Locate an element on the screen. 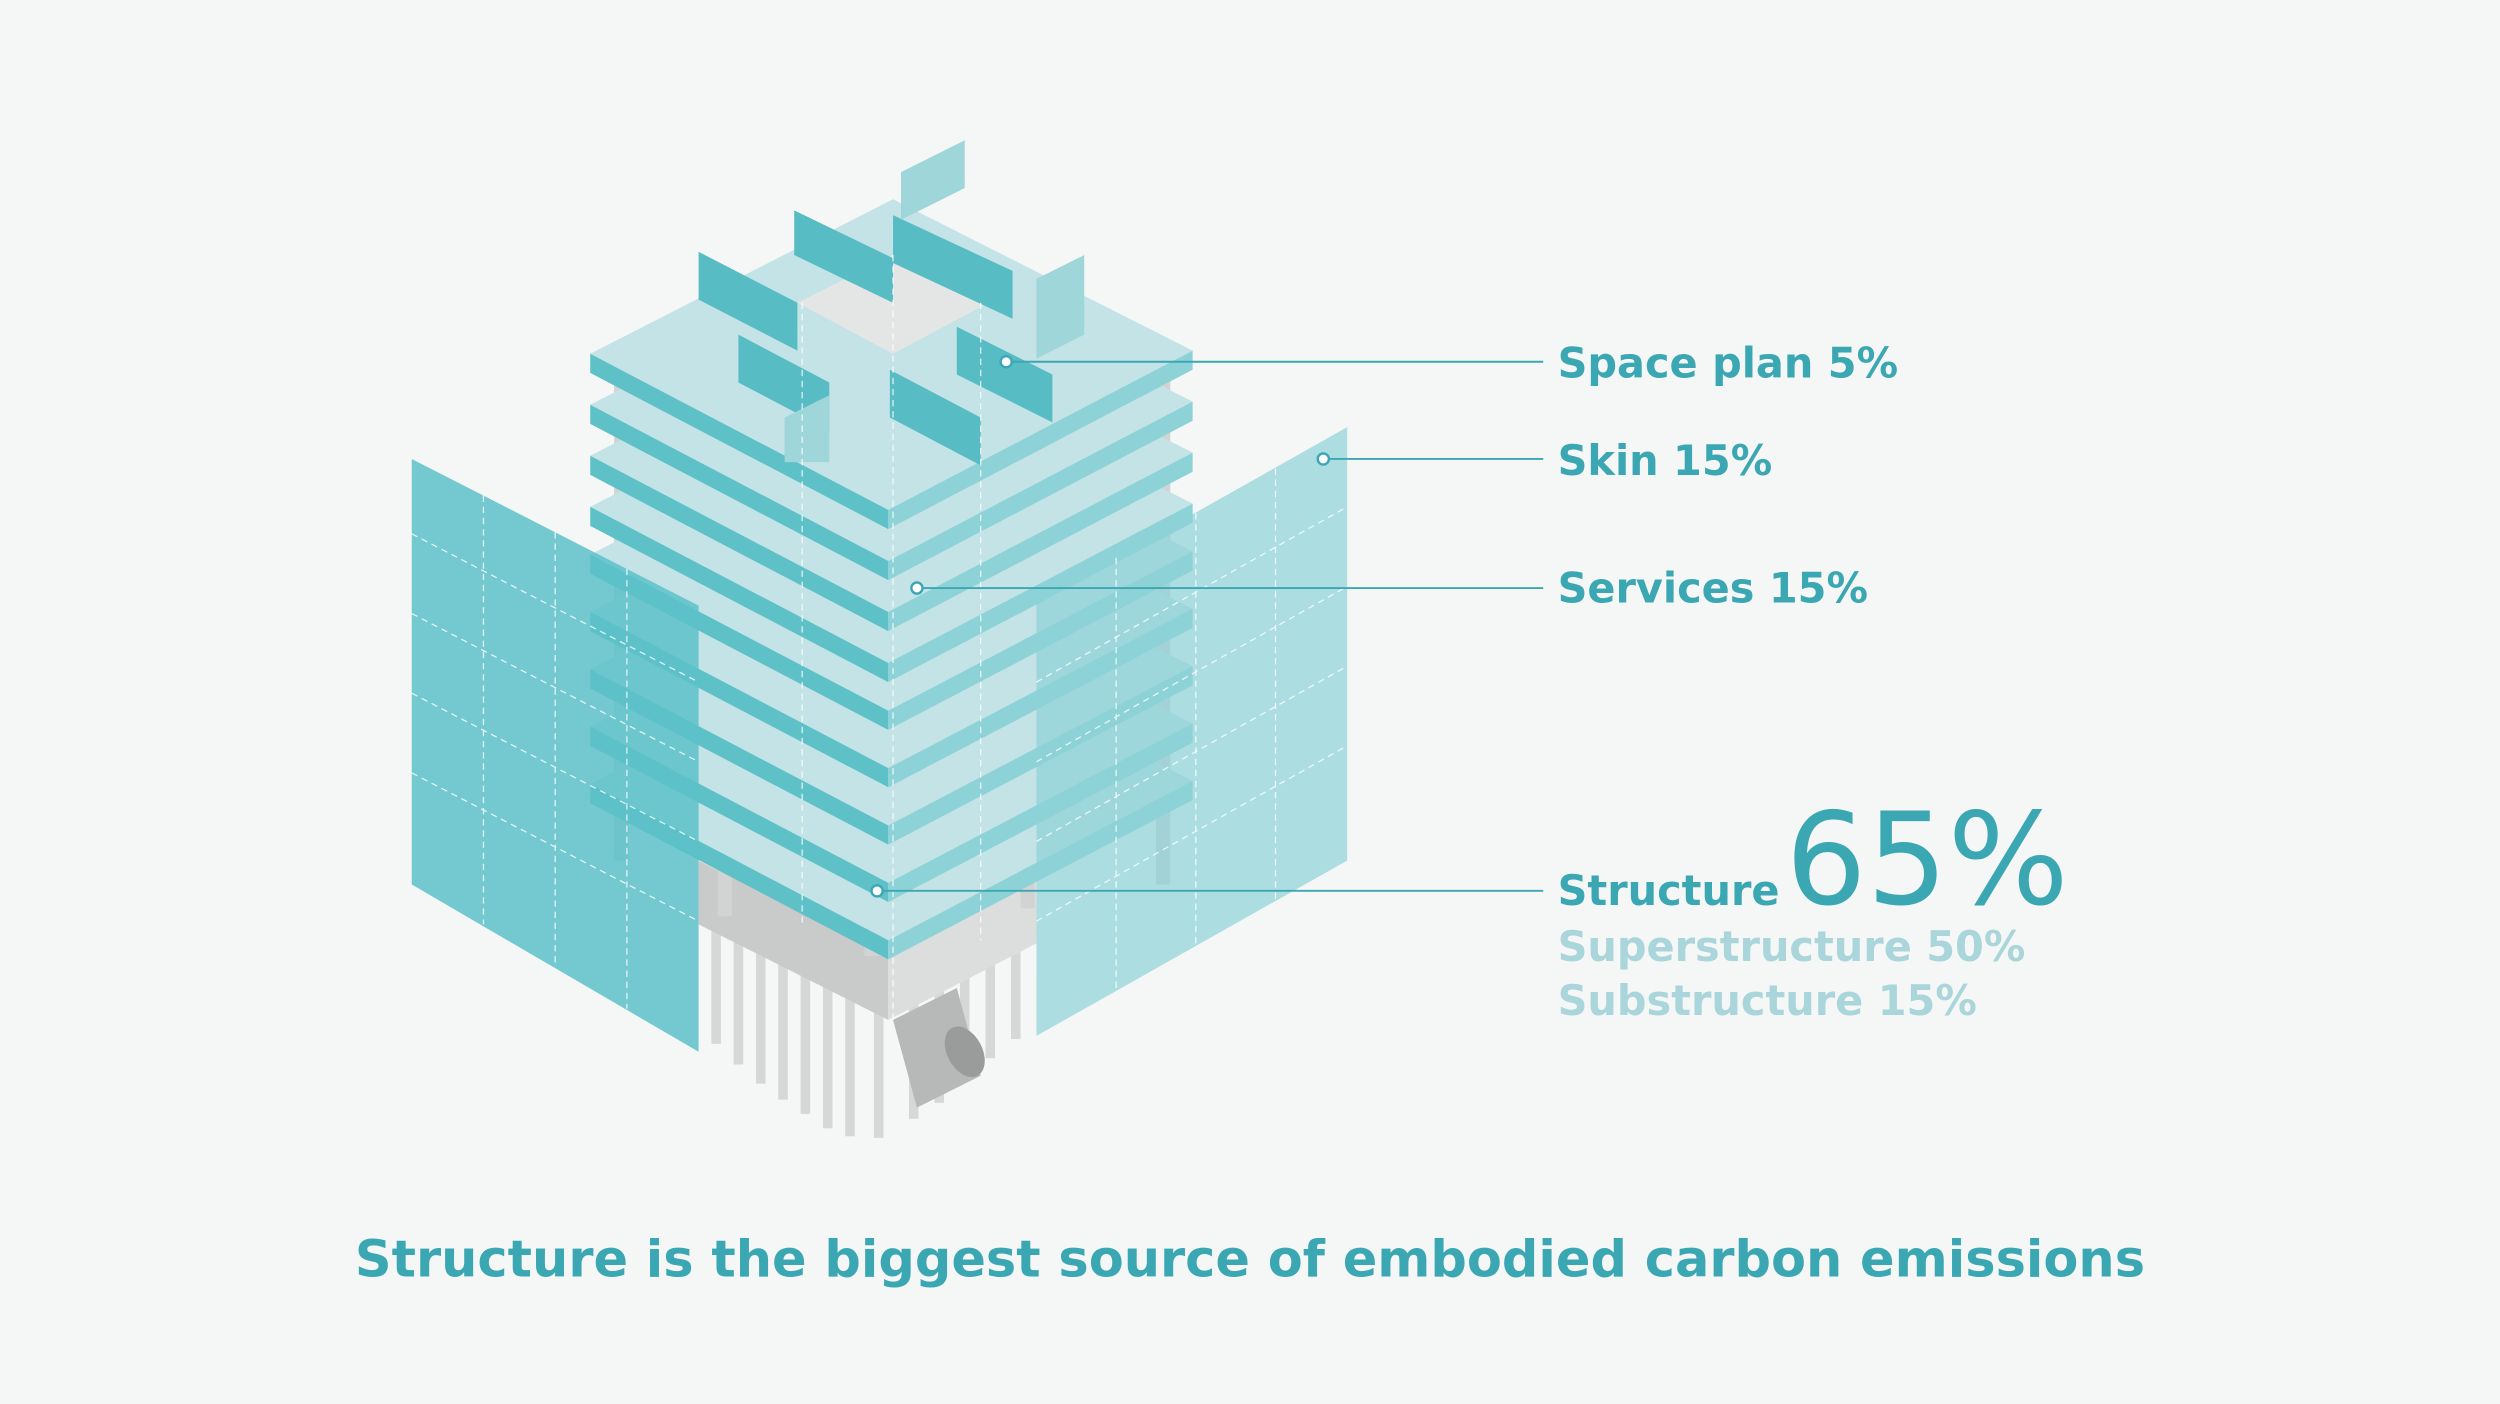  structure-part: Substructure 15% is located at coordinates (1767, 1001).